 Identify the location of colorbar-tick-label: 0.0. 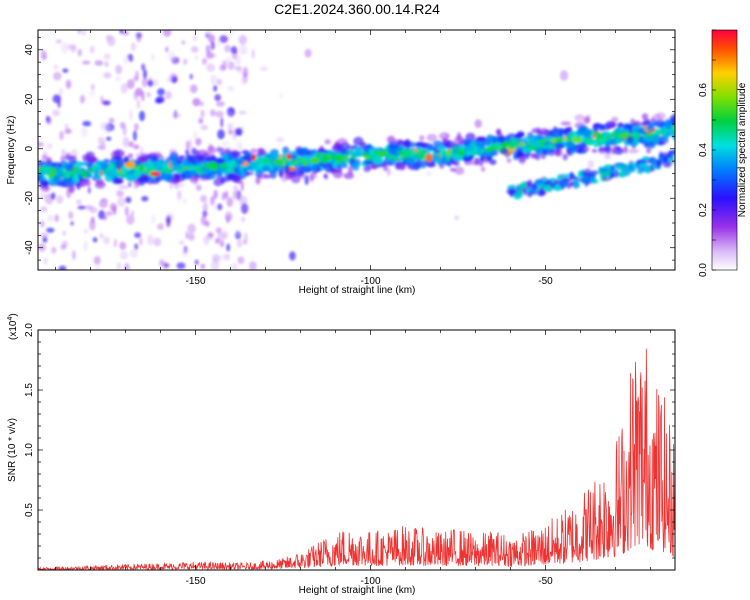
(703, 270).